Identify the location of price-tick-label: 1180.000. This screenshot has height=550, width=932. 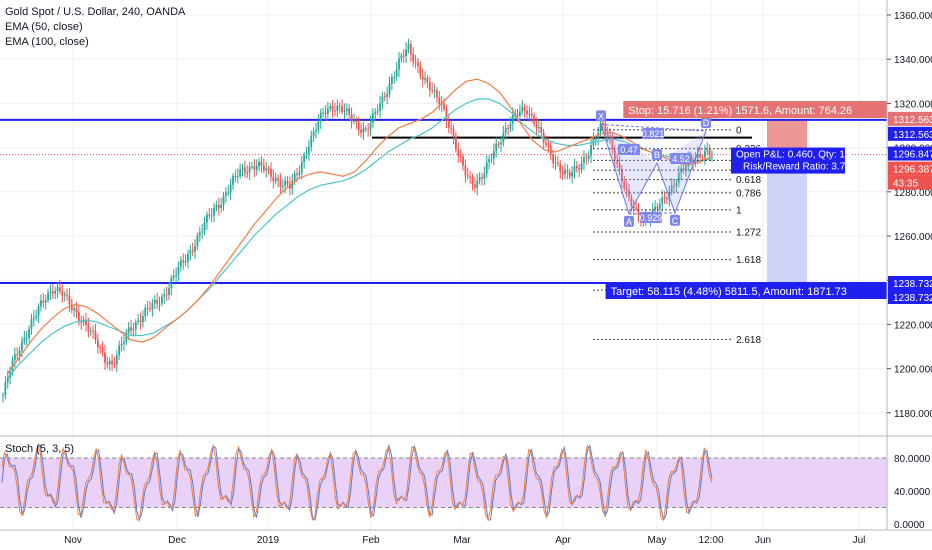
(913, 414).